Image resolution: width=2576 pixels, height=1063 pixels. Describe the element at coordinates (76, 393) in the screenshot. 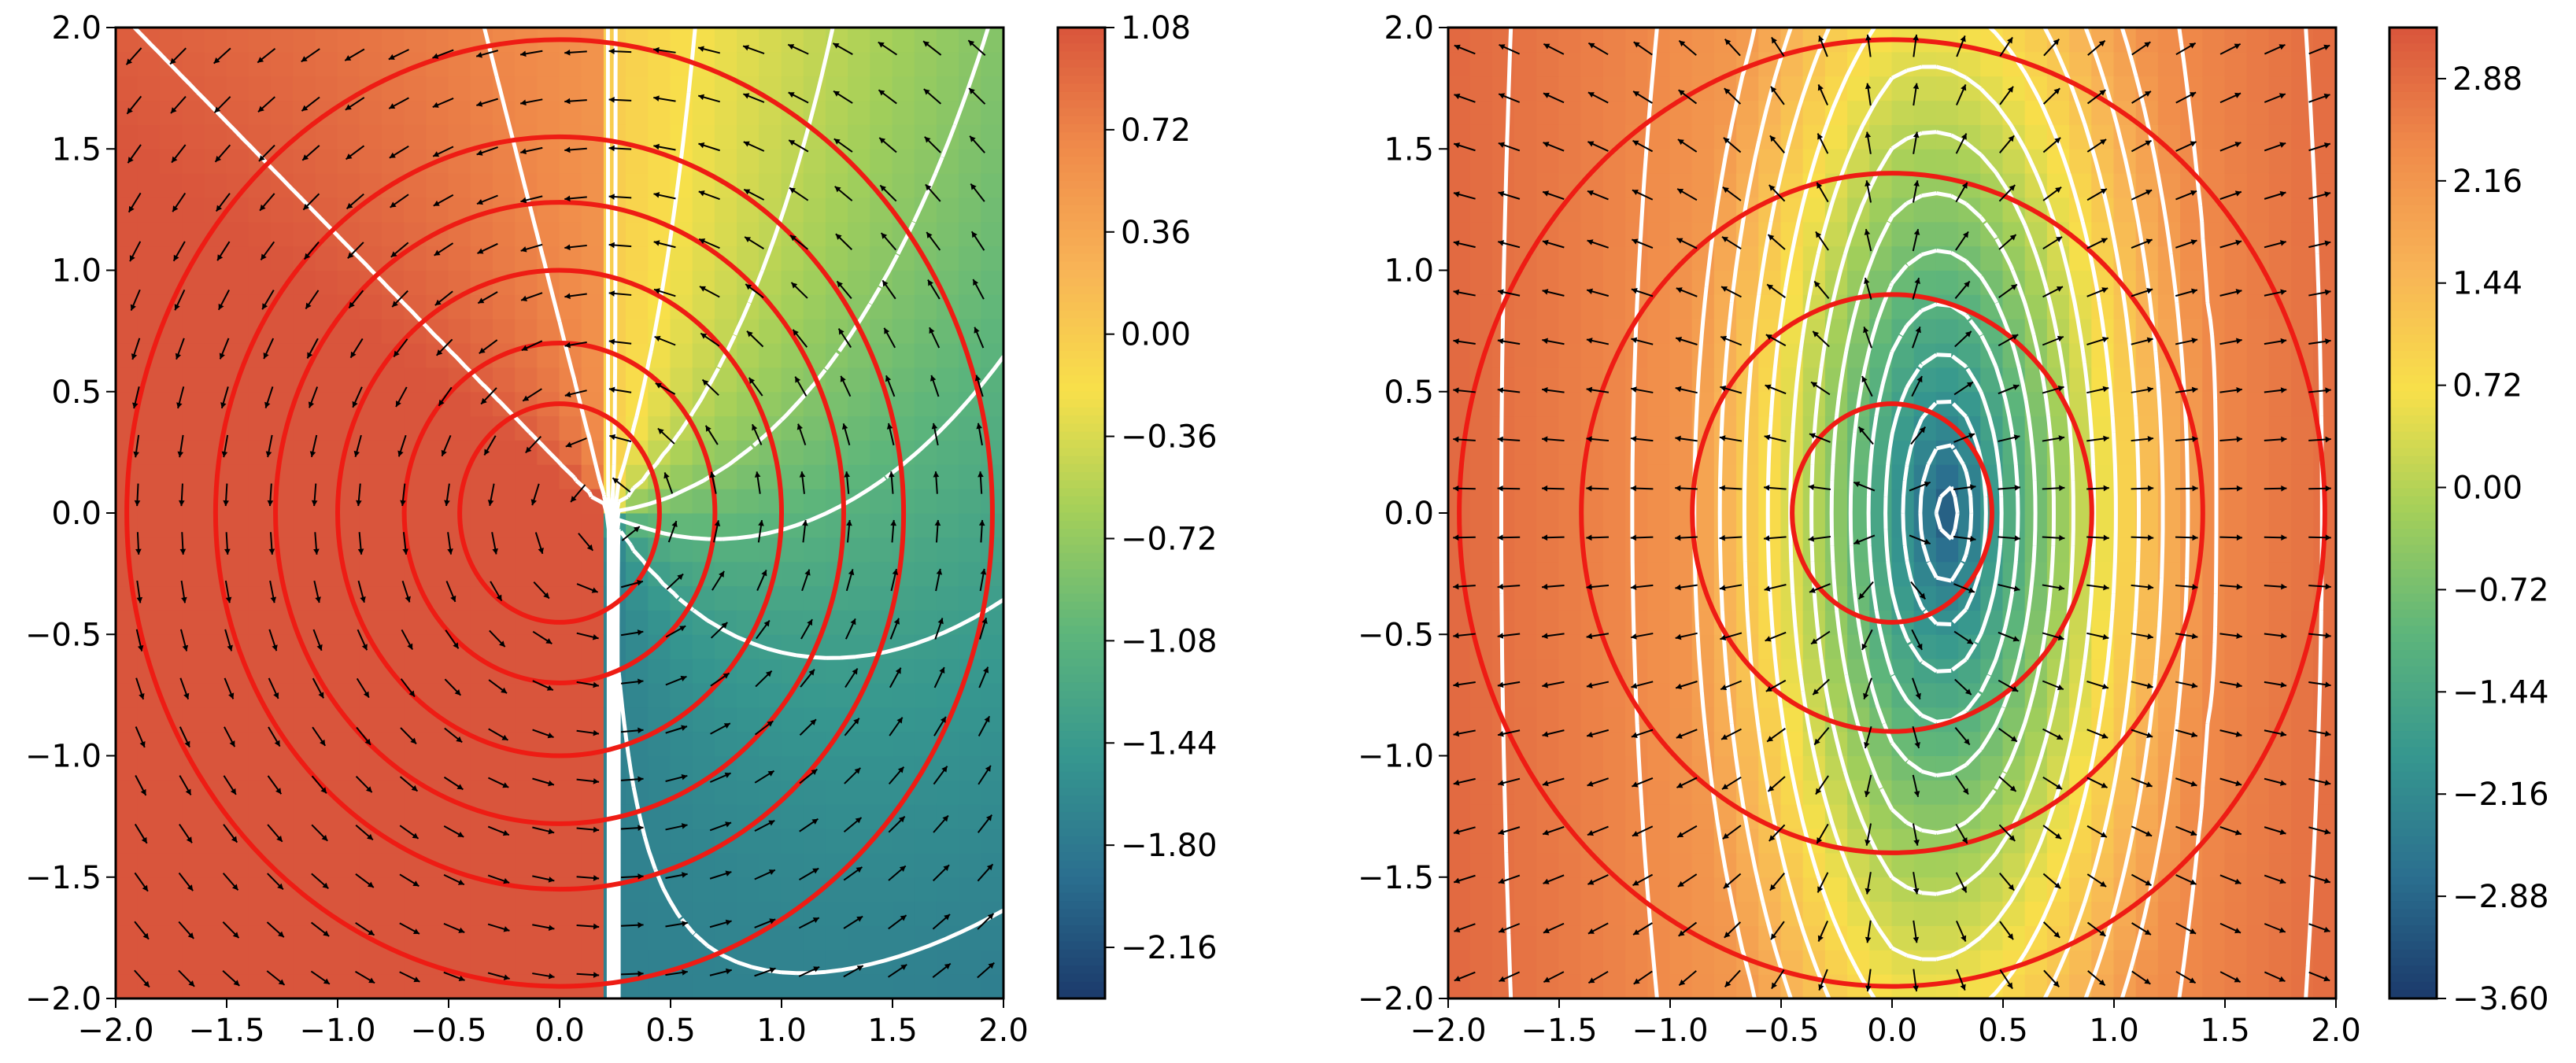

I see `y-tick-label: 0.5` at that location.